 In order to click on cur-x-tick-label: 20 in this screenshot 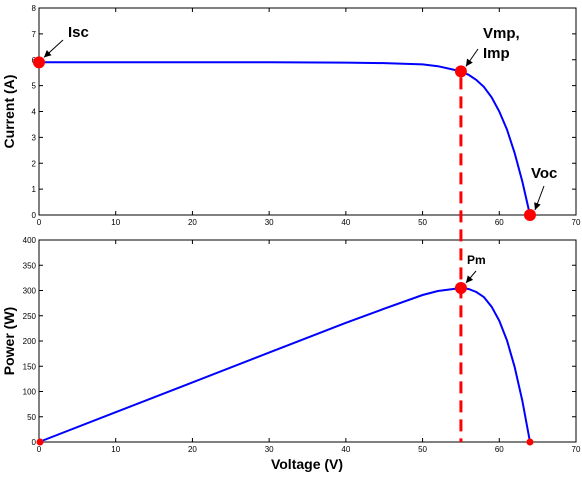, I will do `click(192, 222)`.